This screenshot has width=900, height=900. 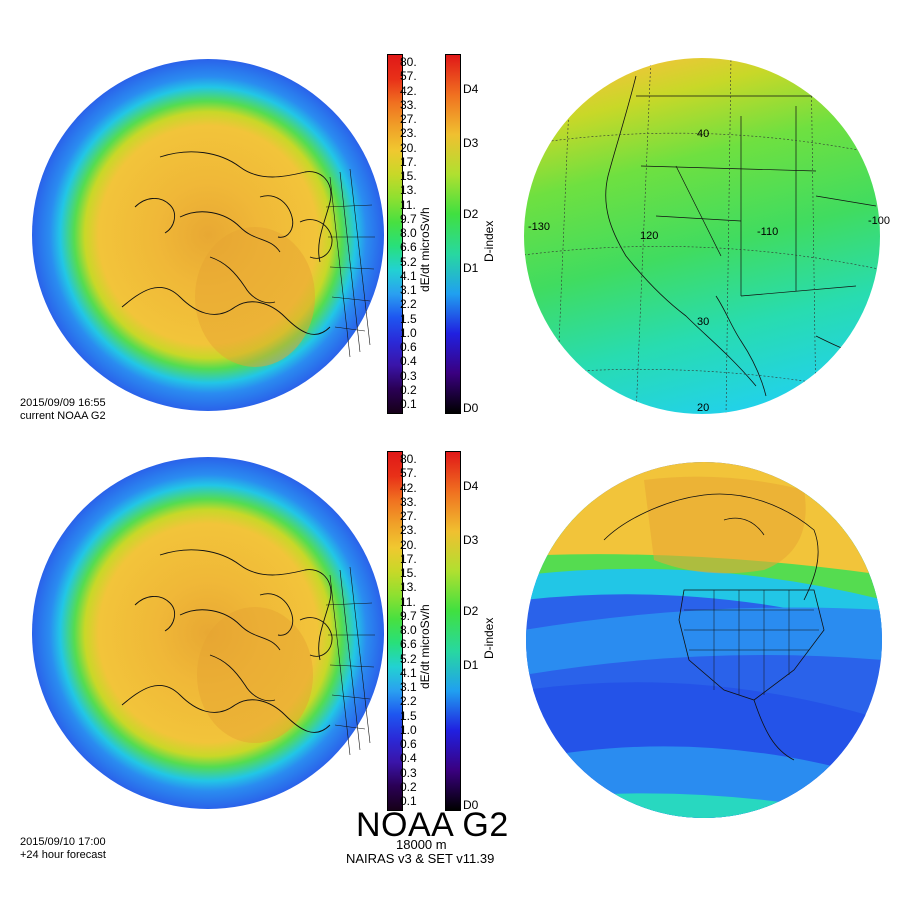 What do you see at coordinates (879, 221) in the screenshot?
I see `lon-label: -100` at bounding box center [879, 221].